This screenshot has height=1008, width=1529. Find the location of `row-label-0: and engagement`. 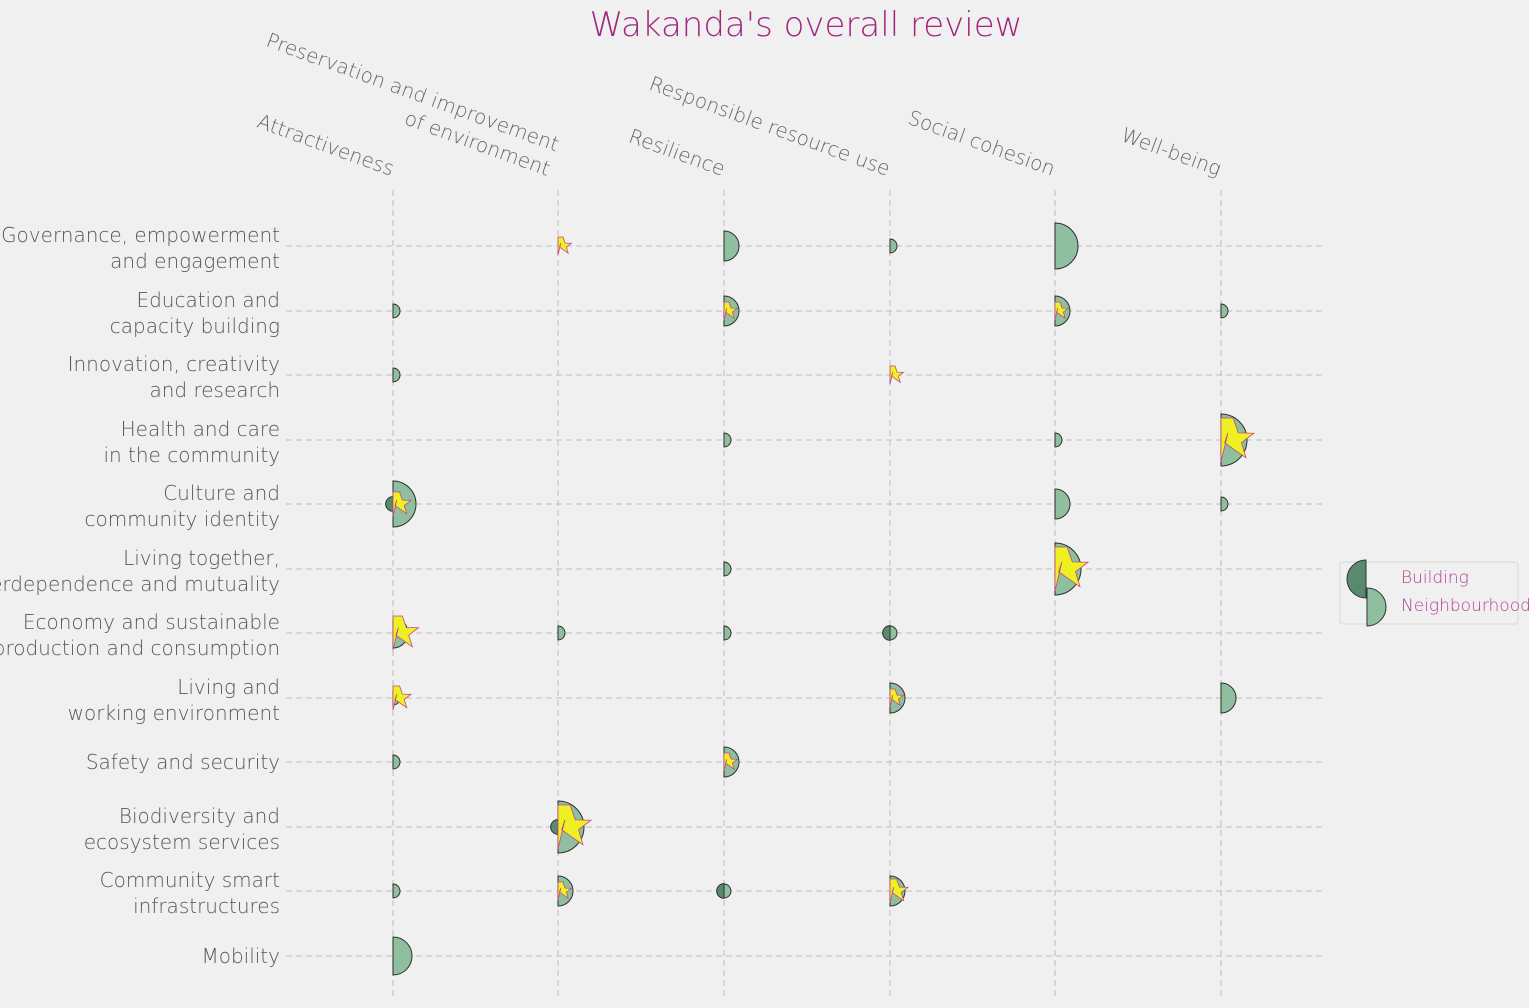

row-label-0: and engagement is located at coordinates (195, 261).